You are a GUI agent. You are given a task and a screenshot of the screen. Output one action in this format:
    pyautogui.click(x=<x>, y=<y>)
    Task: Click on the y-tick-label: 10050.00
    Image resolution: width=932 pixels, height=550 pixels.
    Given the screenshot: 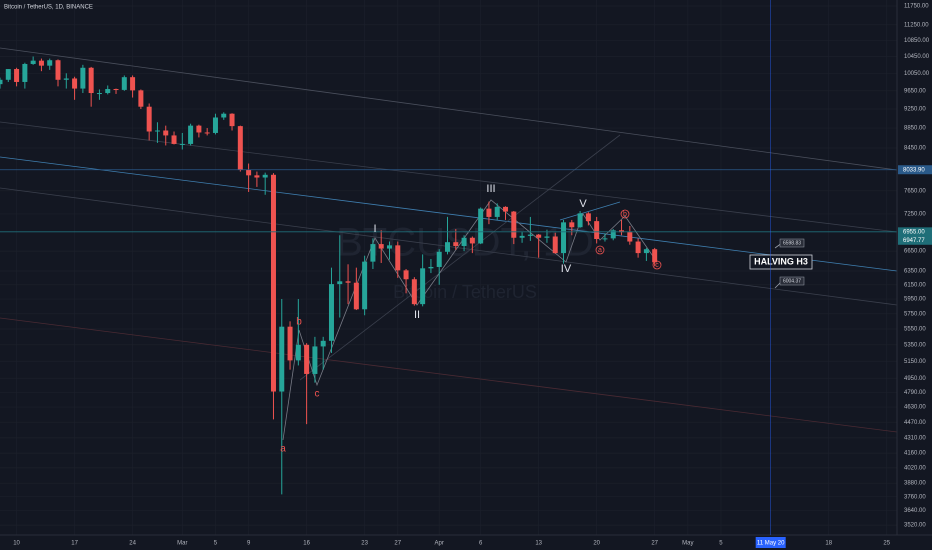 What is the action you would take?
    pyautogui.click(x=917, y=74)
    